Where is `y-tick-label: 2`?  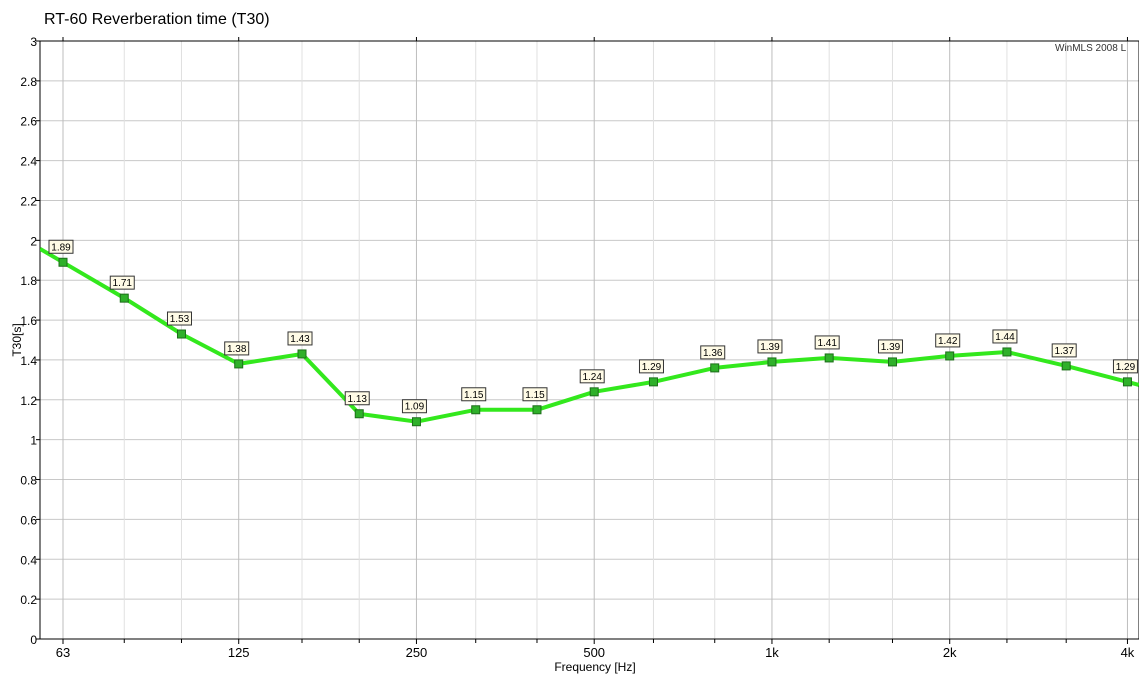 y-tick-label: 2 is located at coordinates (33, 241).